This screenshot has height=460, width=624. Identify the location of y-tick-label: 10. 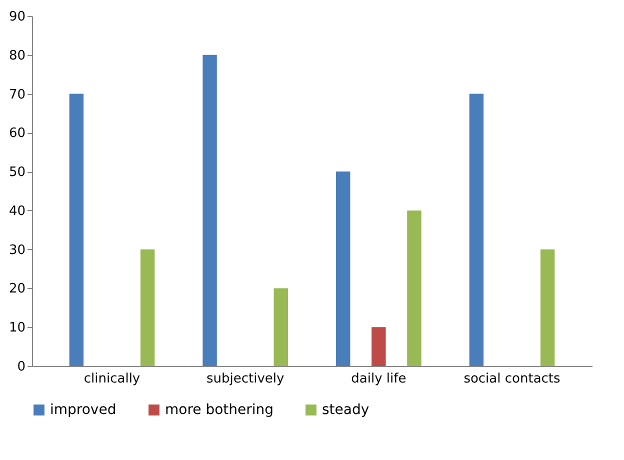
(17, 328).